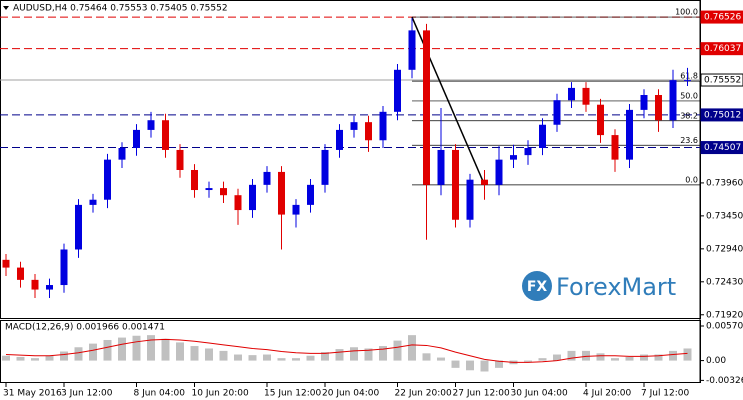 Image resolution: width=743 pixels, height=400 pixels. I want to click on fib-label: 23.6, so click(689, 140).